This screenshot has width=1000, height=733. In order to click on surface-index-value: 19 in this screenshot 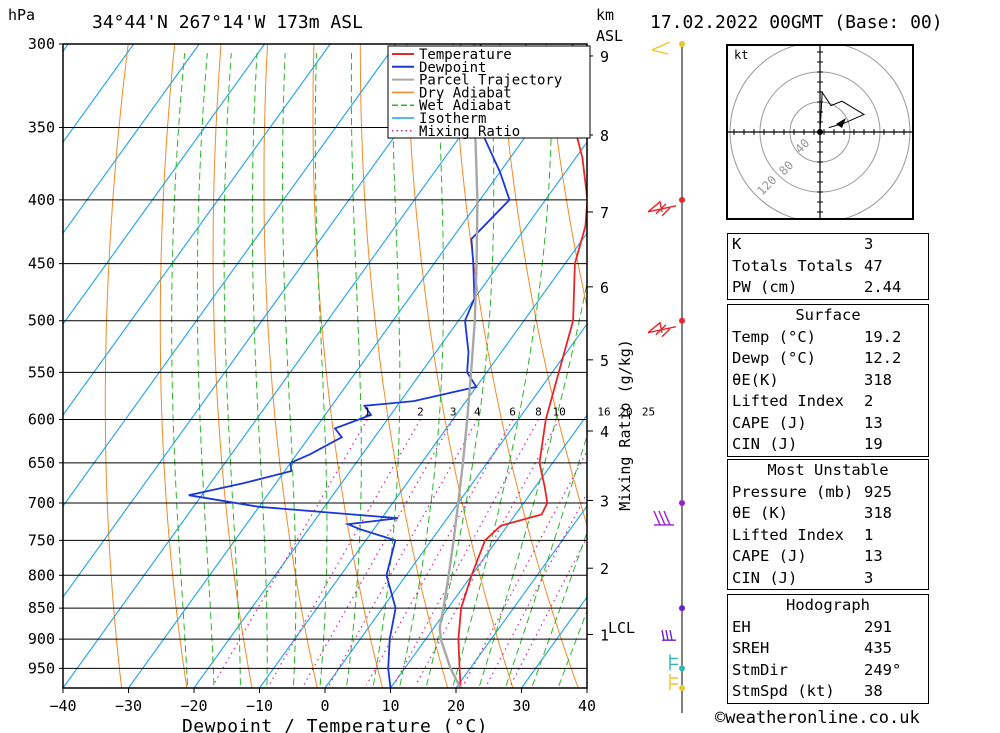, I will do `click(873, 444)`.